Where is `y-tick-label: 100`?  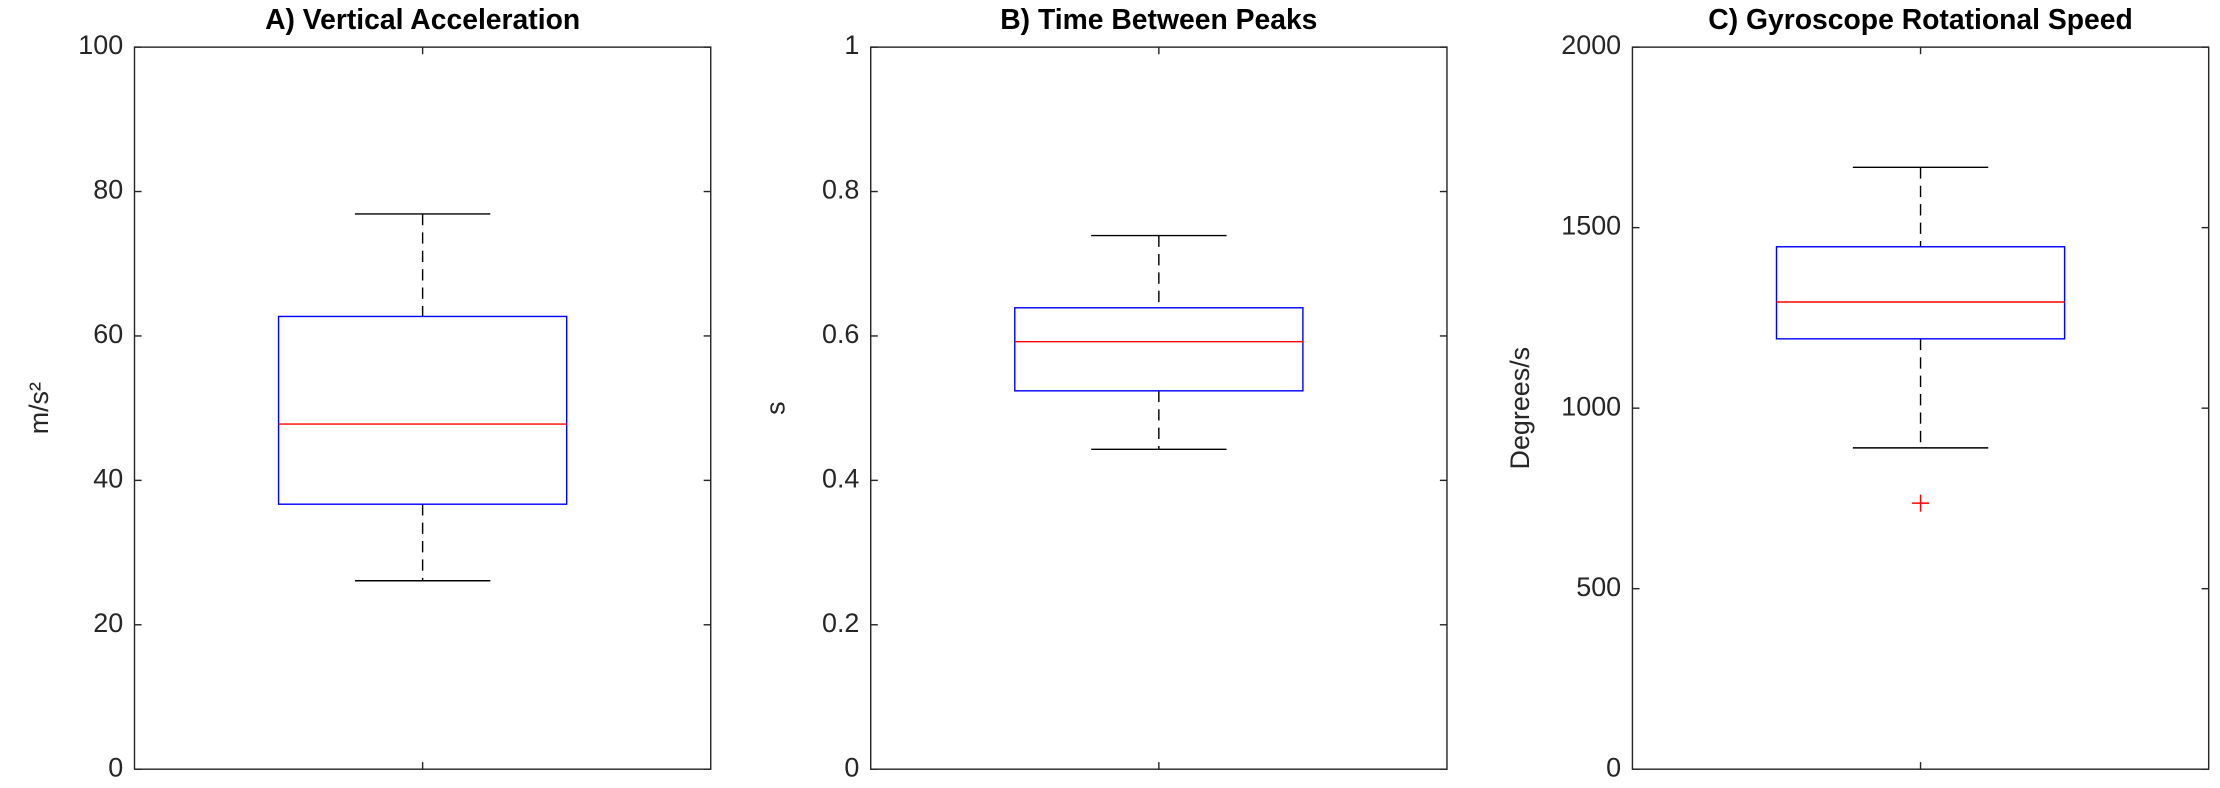
y-tick-label: 100 is located at coordinates (100, 45).